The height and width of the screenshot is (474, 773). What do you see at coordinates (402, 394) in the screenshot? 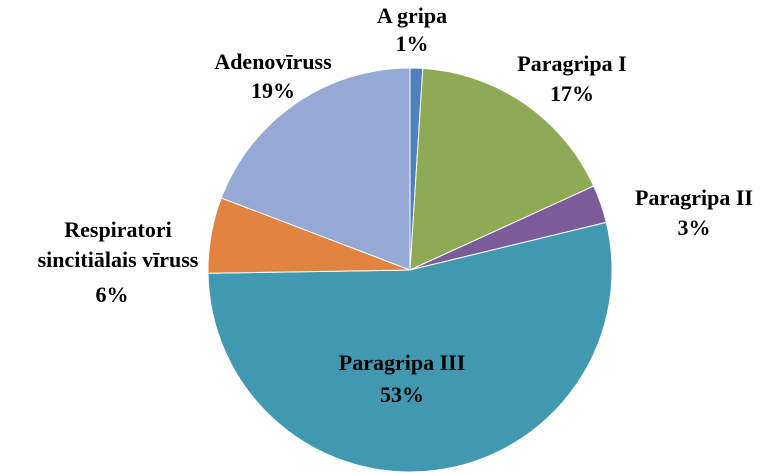
I see `slice-value-label: 53%` at bounding box center [402, 394].